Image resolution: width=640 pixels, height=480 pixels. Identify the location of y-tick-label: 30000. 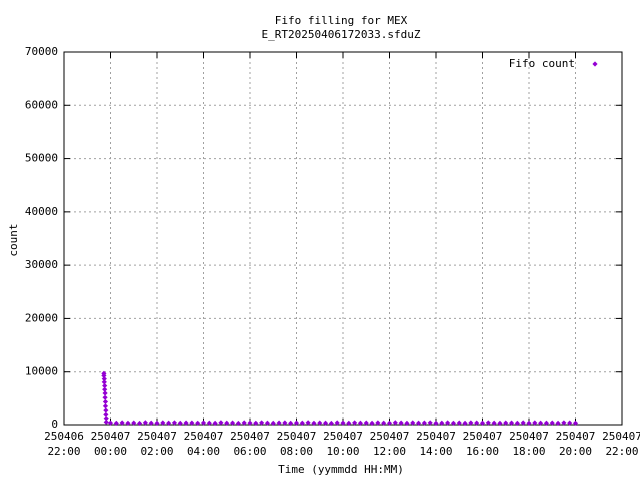
(41, 264).